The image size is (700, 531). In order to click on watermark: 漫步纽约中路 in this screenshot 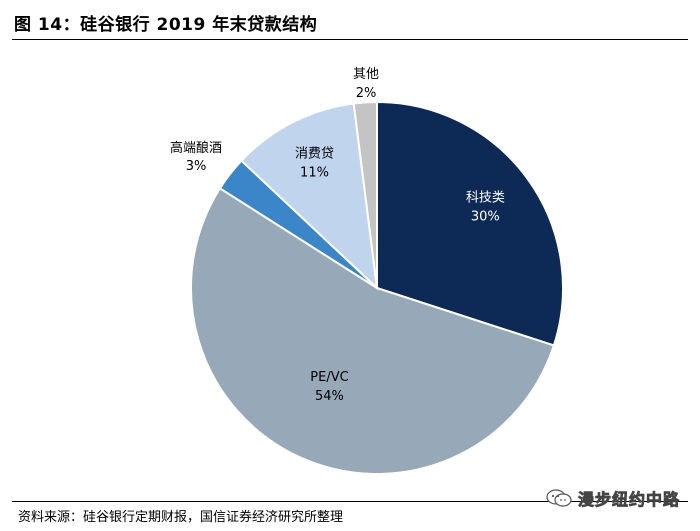, I will do `click(615, 498)`.